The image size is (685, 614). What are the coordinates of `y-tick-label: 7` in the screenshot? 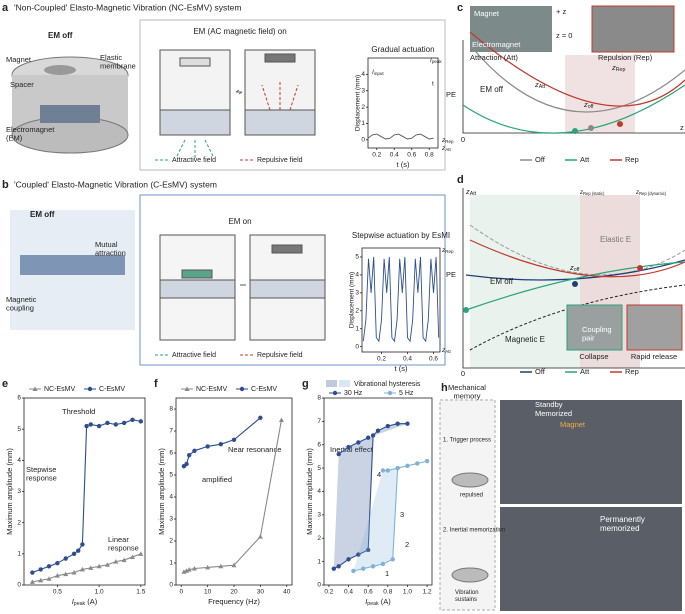 It's located at (319, 421).